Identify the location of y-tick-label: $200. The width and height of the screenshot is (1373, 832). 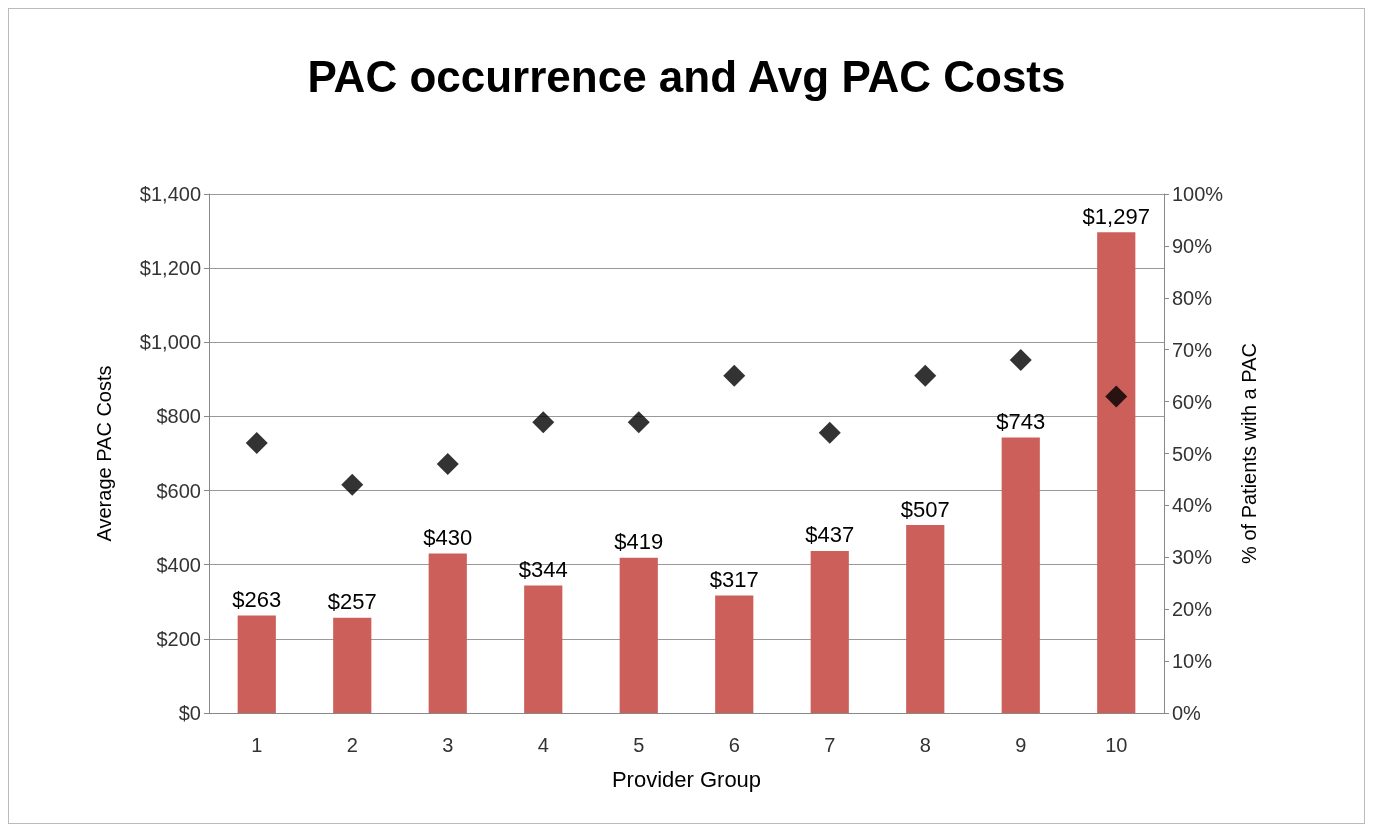
(178, 638).